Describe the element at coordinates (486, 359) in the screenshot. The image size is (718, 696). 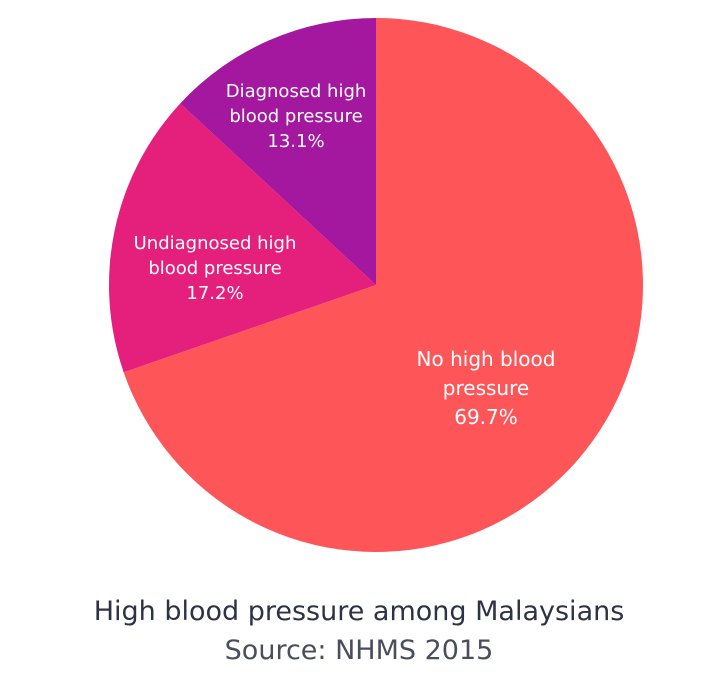
I see `slice-name-line: No high blood` at that location.